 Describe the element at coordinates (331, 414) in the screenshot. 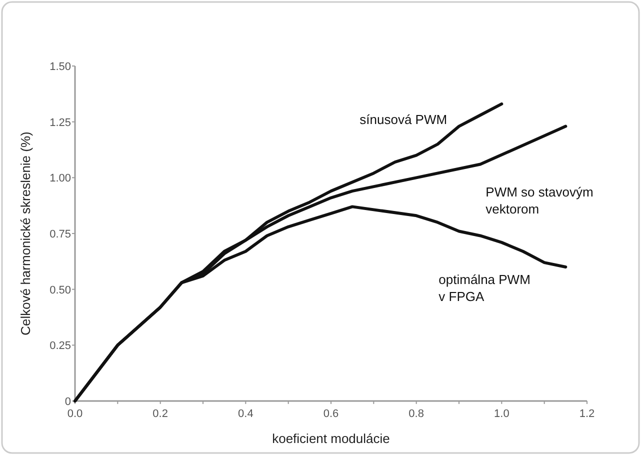

I see `x-tick-label: 0.6` at that location.